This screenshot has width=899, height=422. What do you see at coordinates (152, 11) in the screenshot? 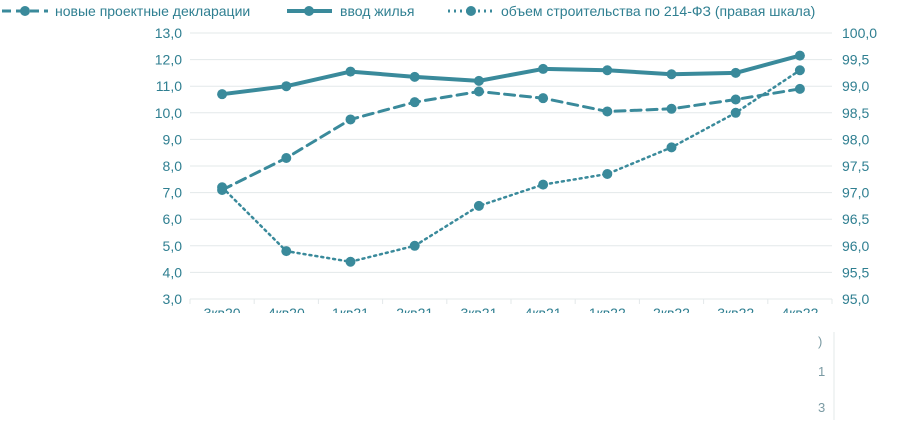
I see `legend-label-new-declarations: новые проектные декларации` at bounding box center [152, 11].